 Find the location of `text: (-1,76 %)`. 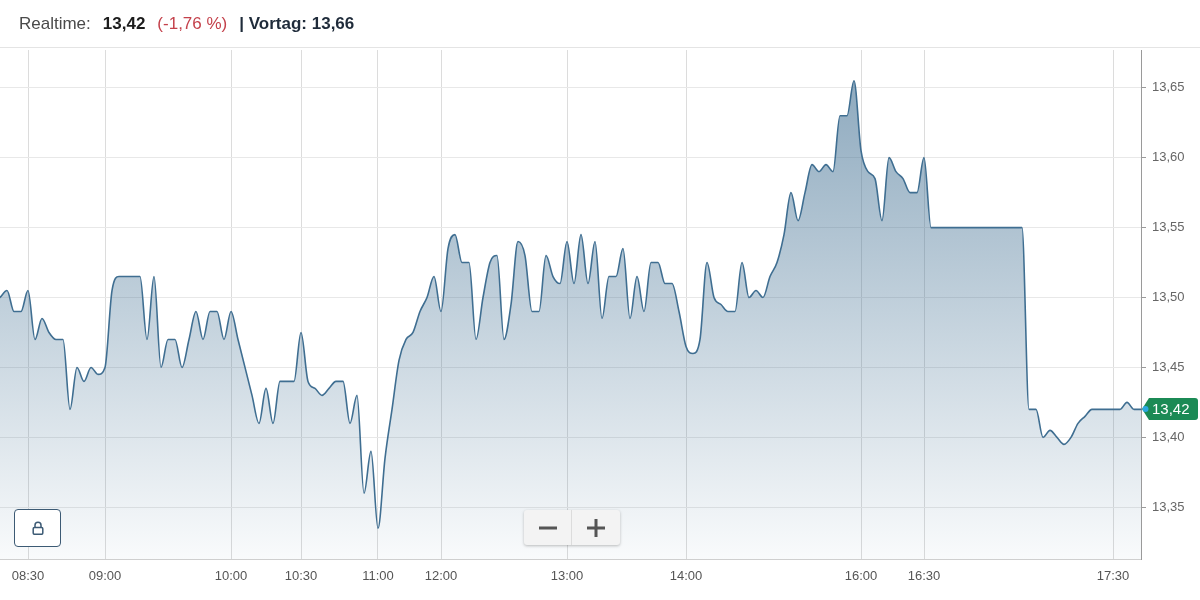

text: (-1,76 %) is located at coordinates (192, 23).